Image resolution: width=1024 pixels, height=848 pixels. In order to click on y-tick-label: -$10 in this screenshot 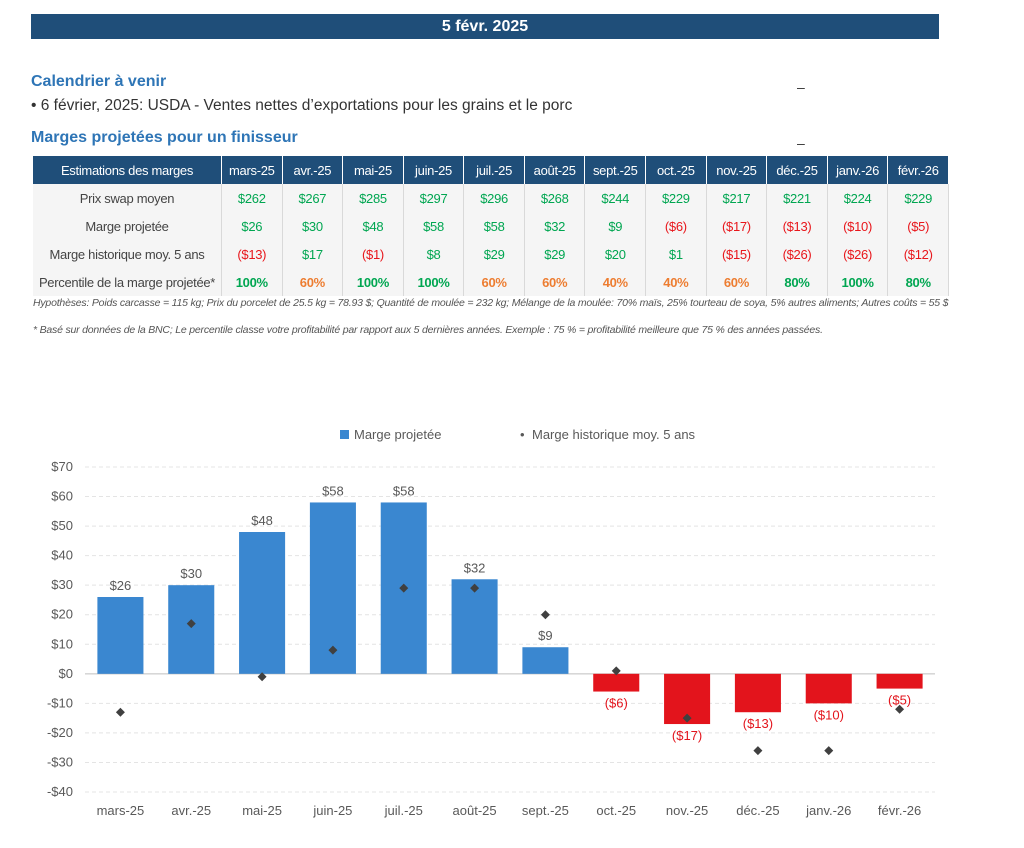, I will do `click(60, 702)`.